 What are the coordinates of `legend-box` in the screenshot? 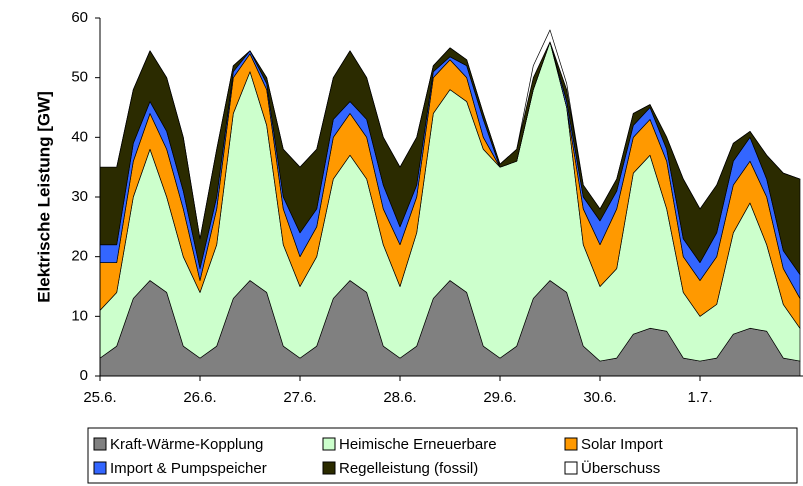 It's located at (442, 455).